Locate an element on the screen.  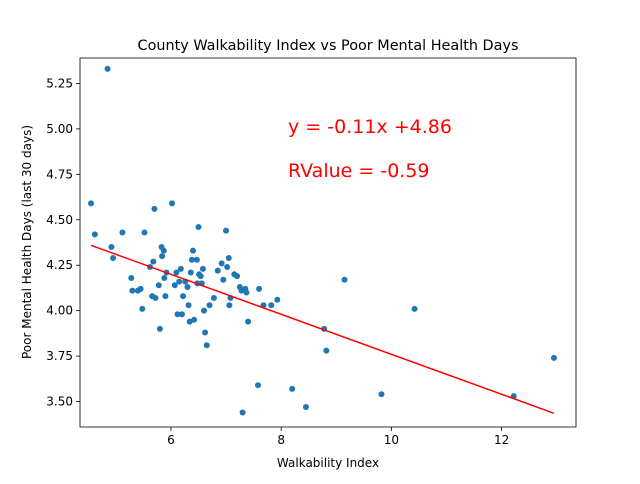
x-axis: 6 8 10 12 is located at coordinates (338, 437).